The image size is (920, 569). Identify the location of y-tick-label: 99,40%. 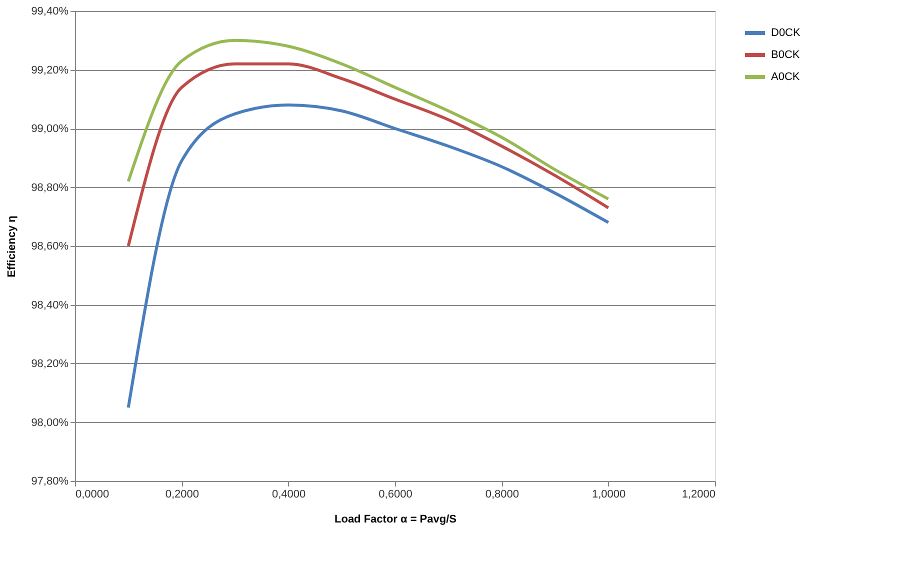
(50, 12).